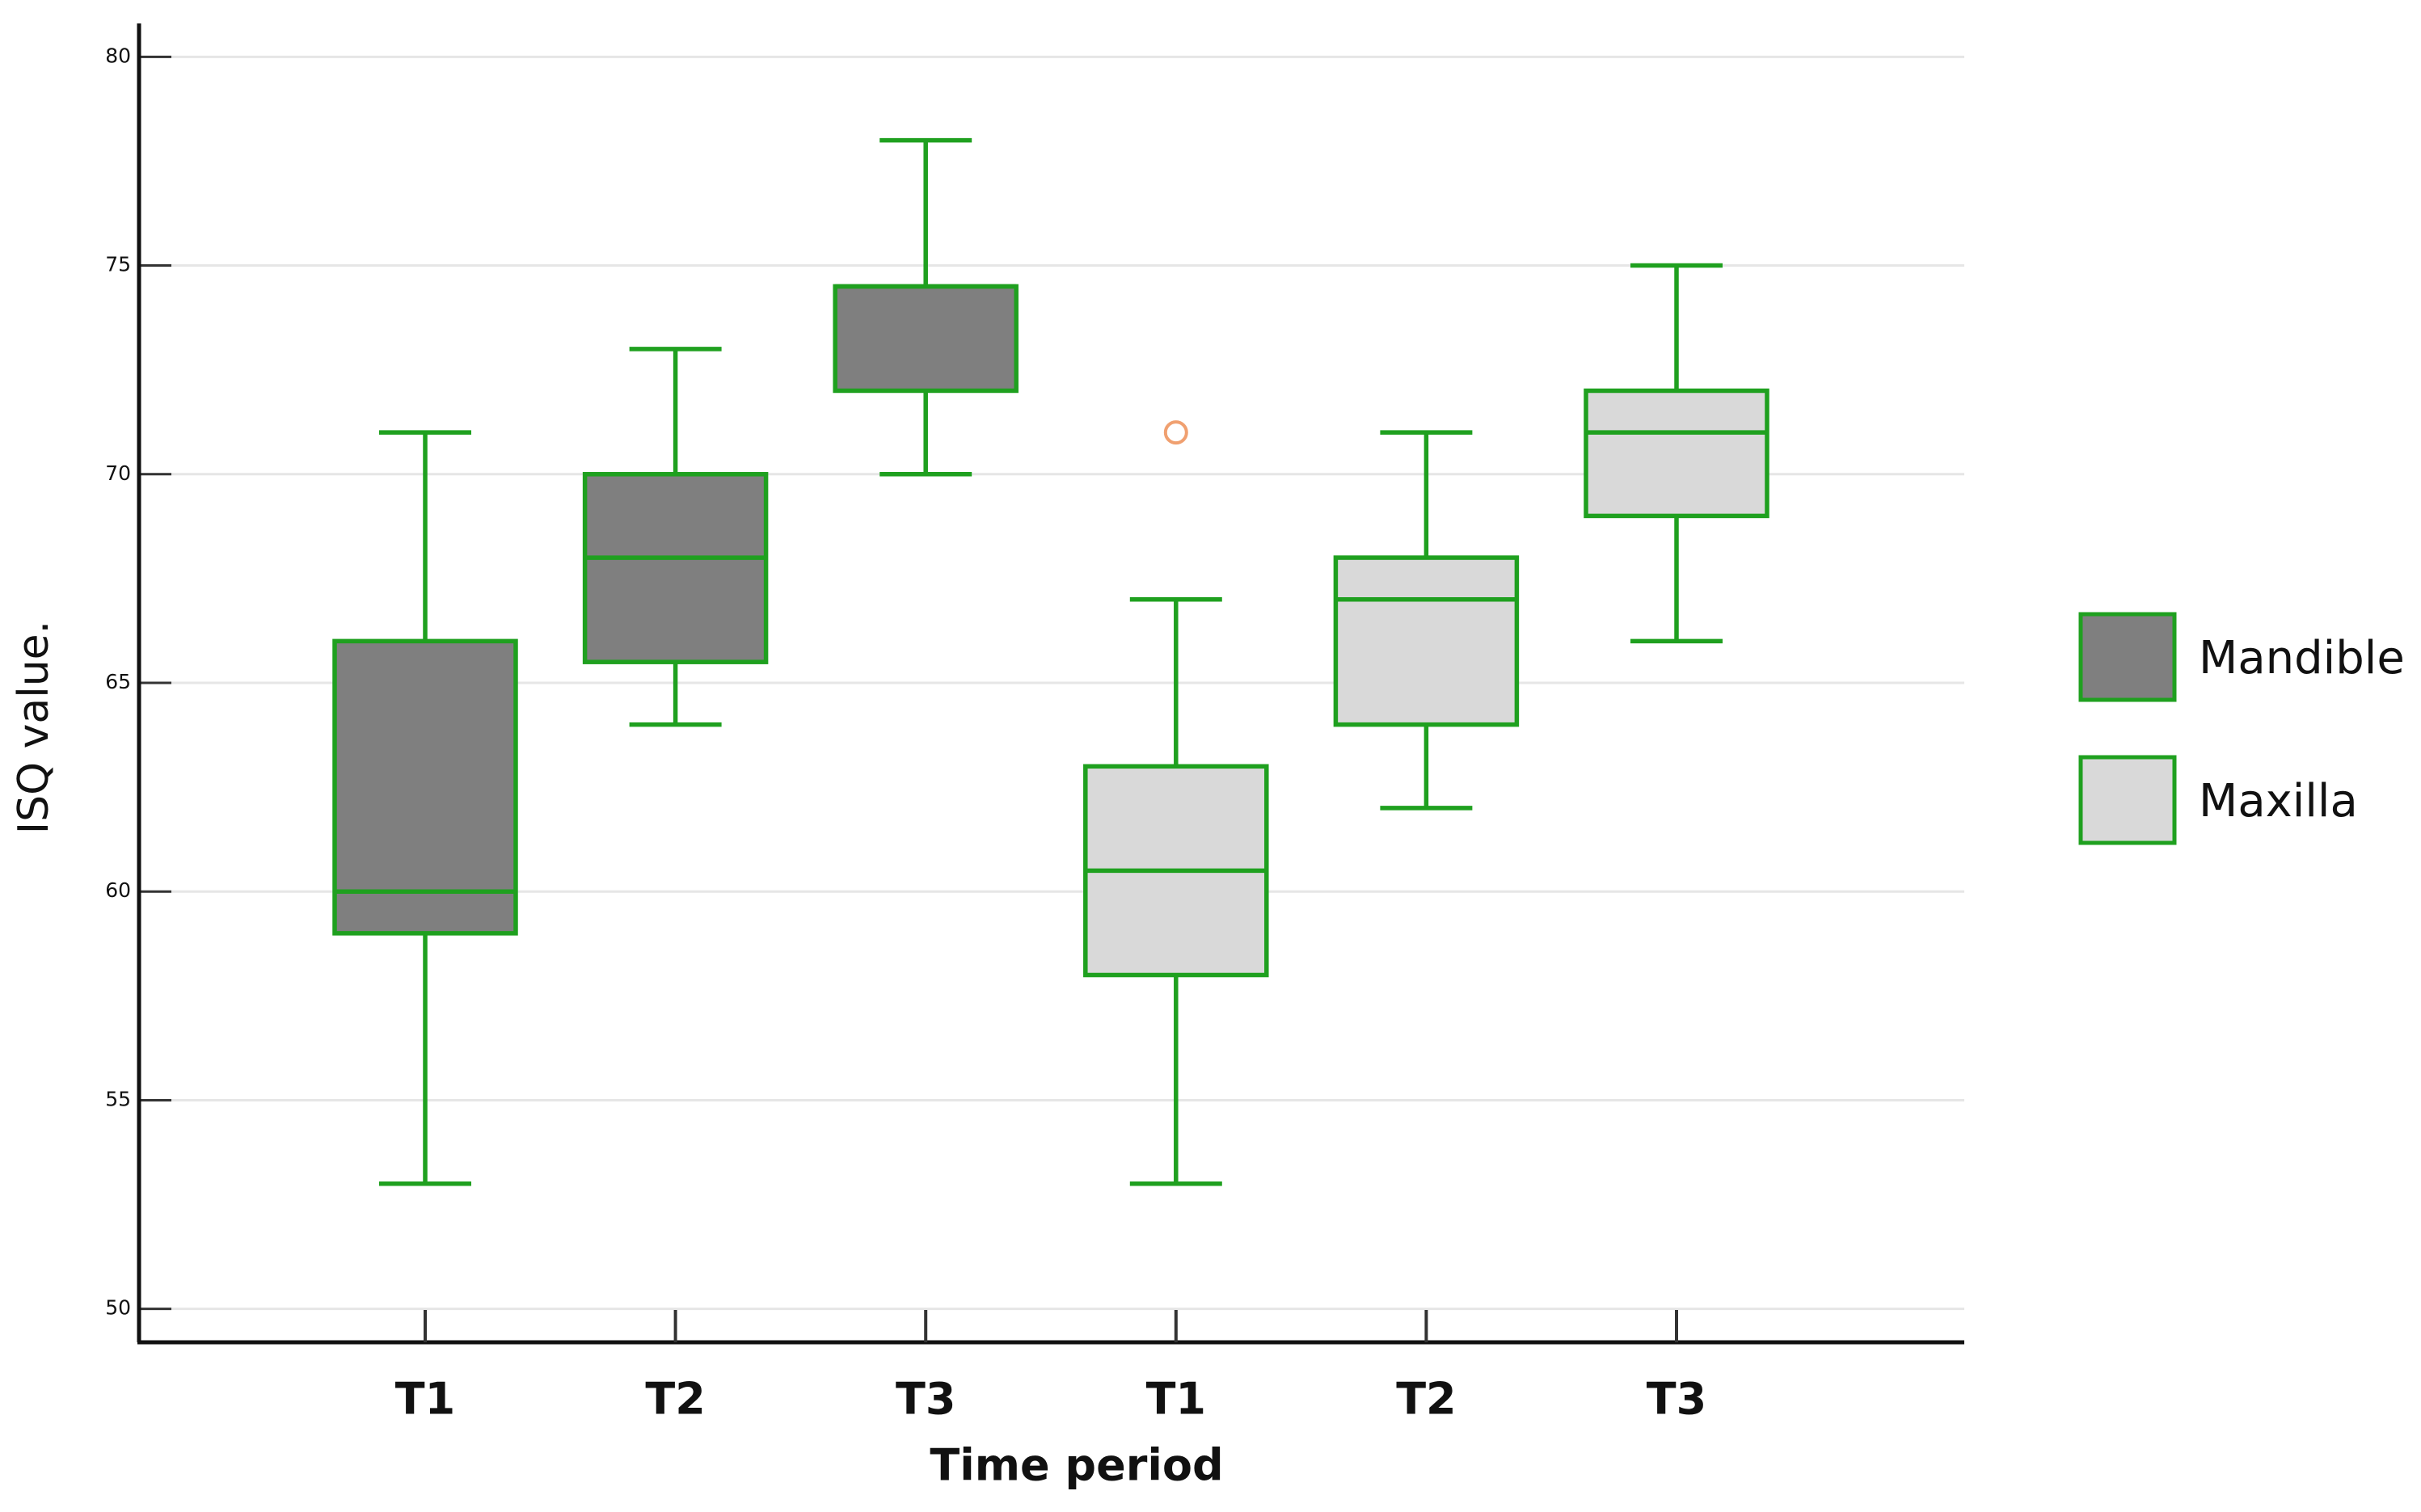 This screenshot has width=2421, height=1512. I want to click on y-tick-label: 60, so click(118, 890).